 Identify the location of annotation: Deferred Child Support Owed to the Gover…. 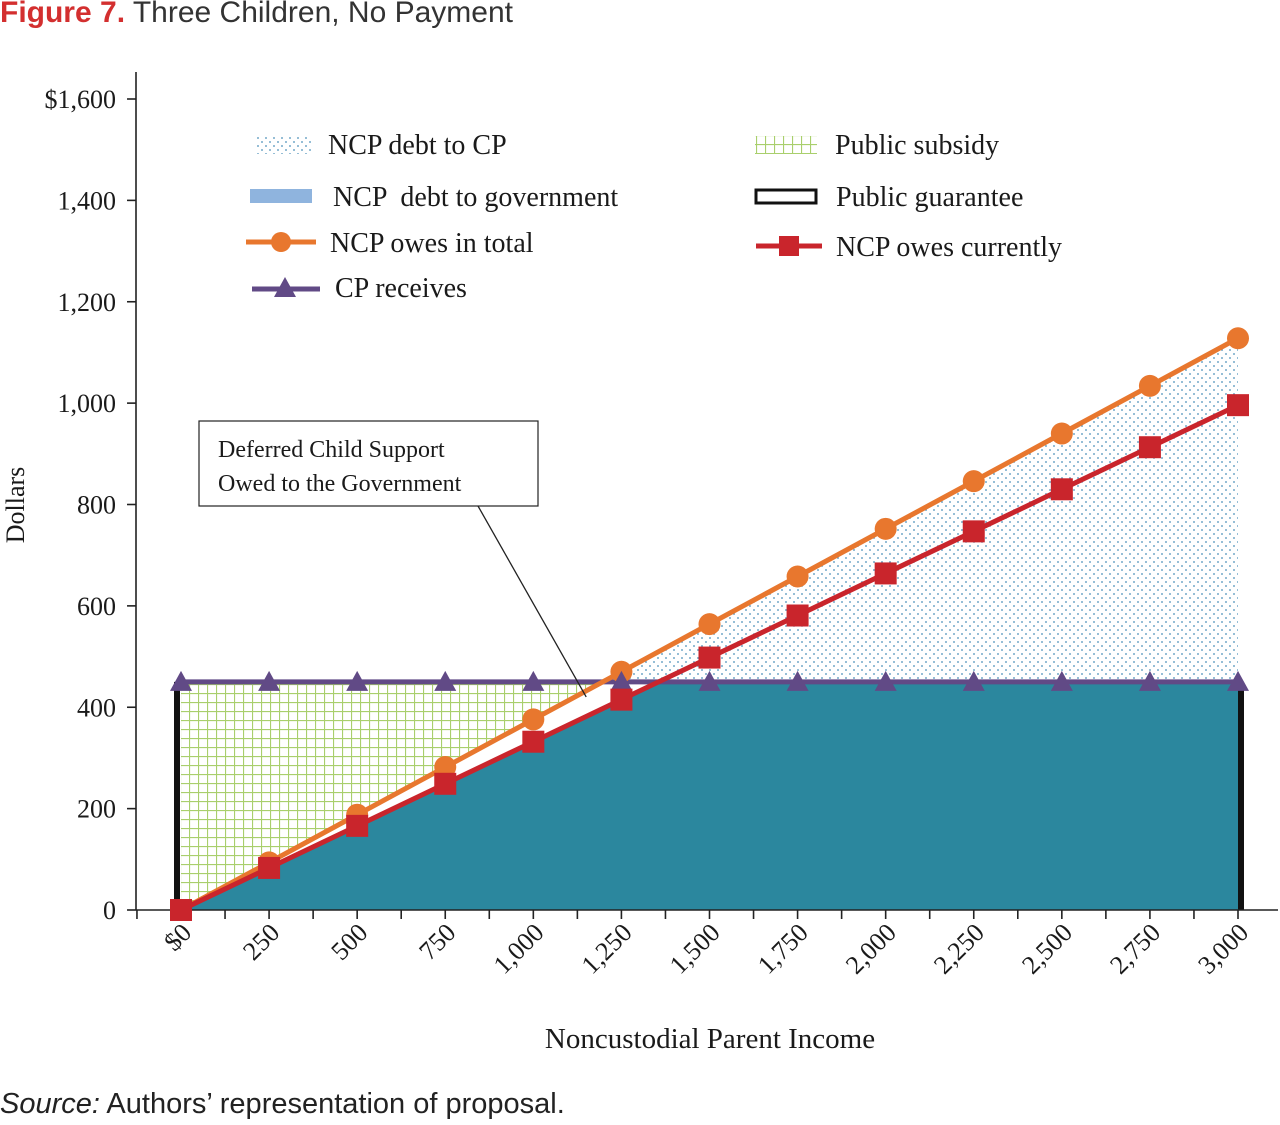
(392, 559).